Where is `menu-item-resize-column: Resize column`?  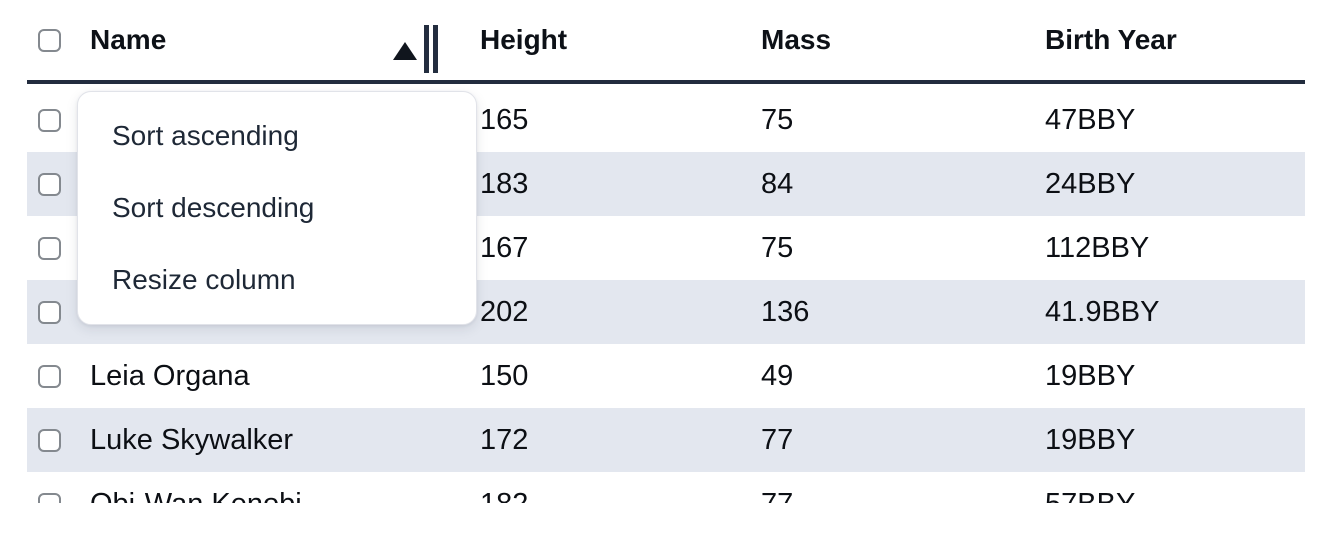
menu-item-resize-column: Resize column is located at coordinates (204, 279).